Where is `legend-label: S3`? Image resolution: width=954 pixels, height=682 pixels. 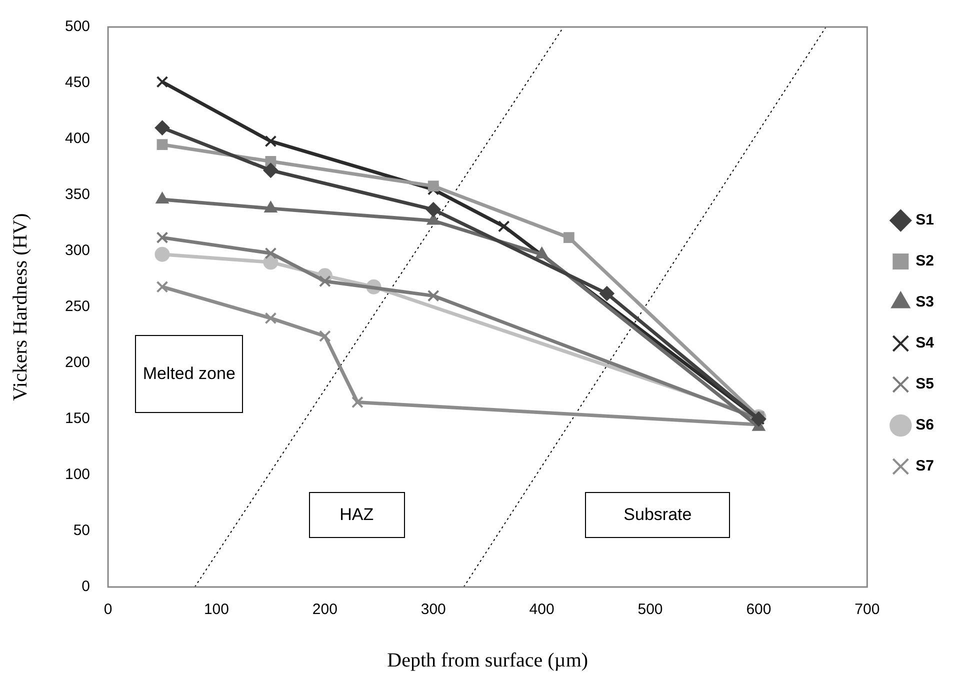
legend-label: S3 is located at coordinates (925, 302).